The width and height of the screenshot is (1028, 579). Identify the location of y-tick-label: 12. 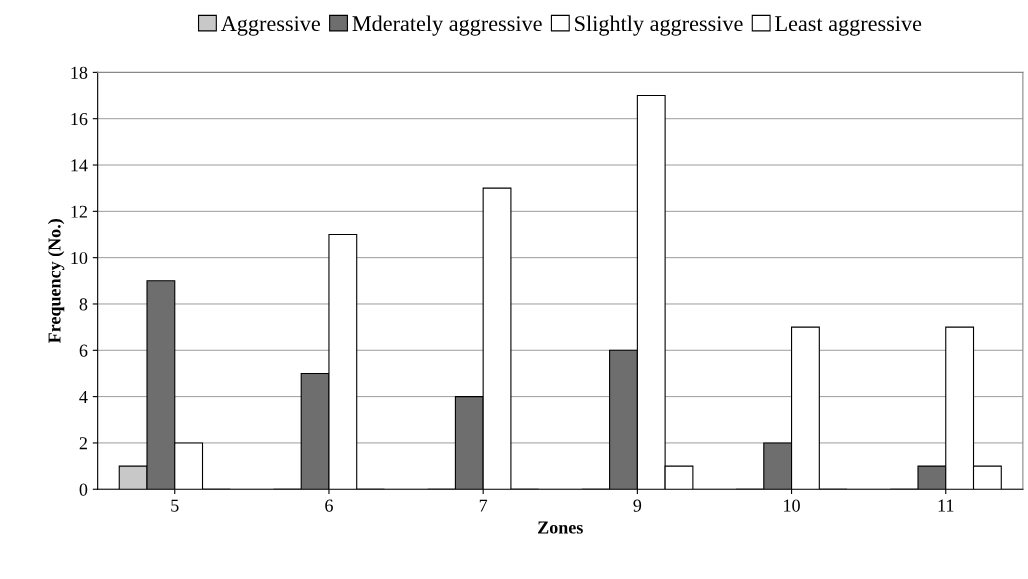
(79, 211).